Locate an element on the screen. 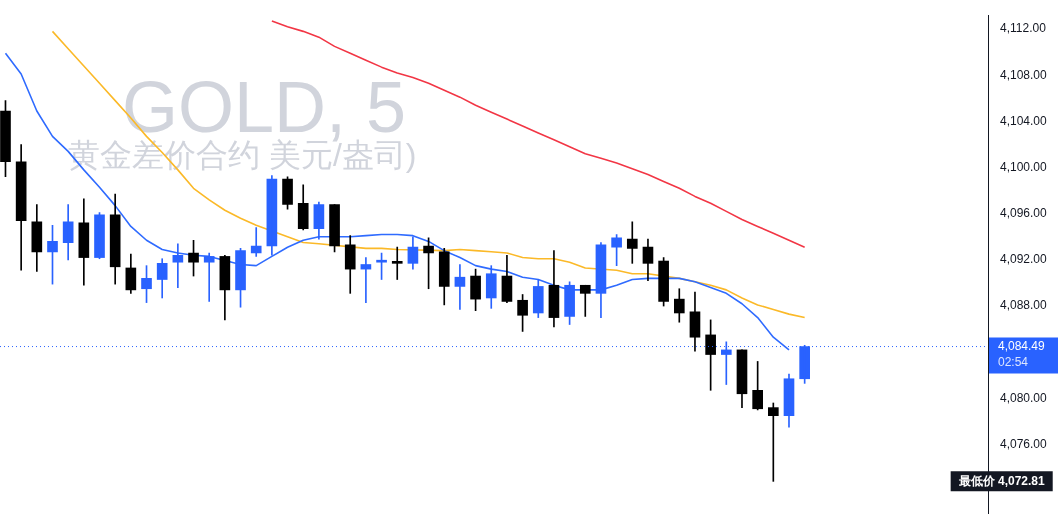 This screenshot has width=1058, height=529. y-tick-label: 4,076.00 is located at coordinates (1024, 443).